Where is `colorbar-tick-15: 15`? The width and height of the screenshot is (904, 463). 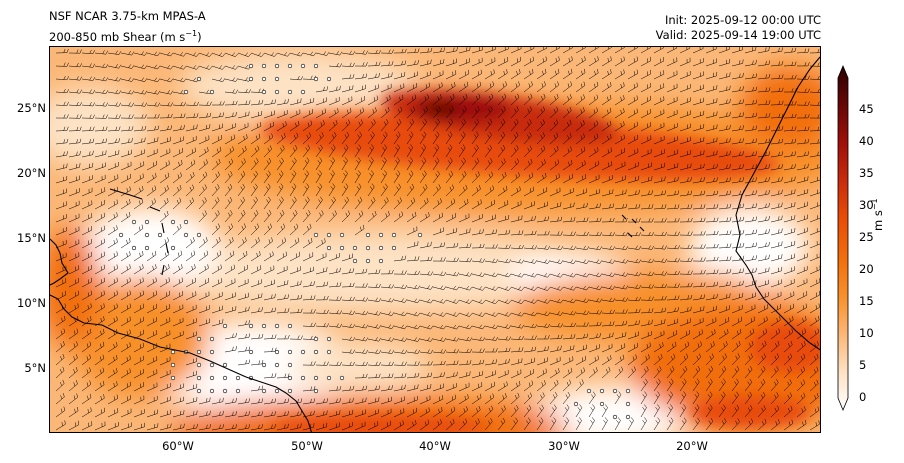 colorbar-tick-15: 15 is located at coordinates (866, 301).